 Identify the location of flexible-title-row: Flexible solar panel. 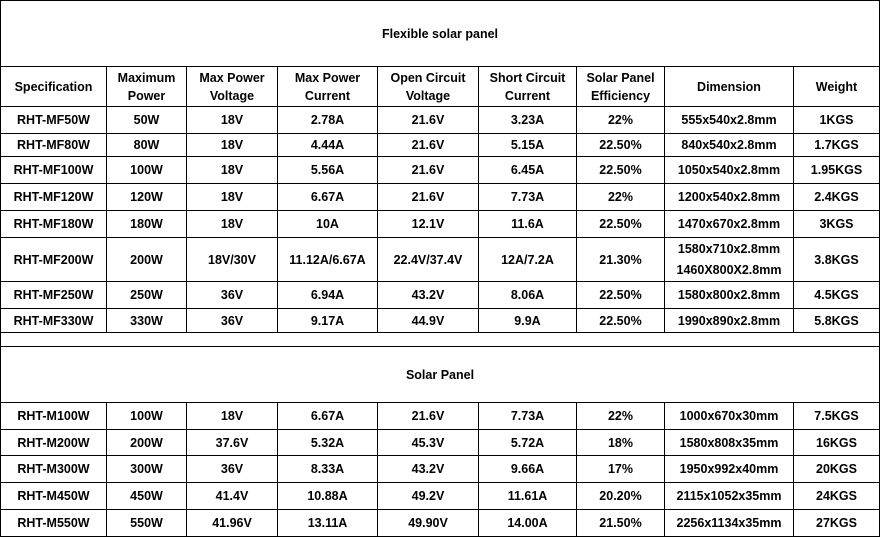
(440, 33).